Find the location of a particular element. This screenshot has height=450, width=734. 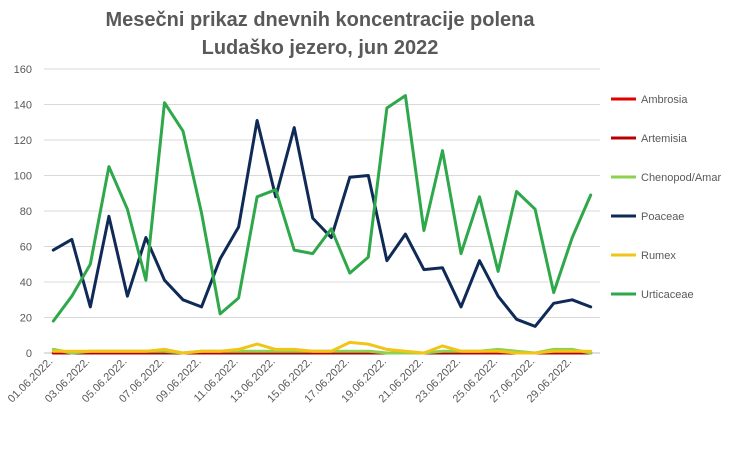

y-tick-label: 20 is located at coordinates (26, 319).